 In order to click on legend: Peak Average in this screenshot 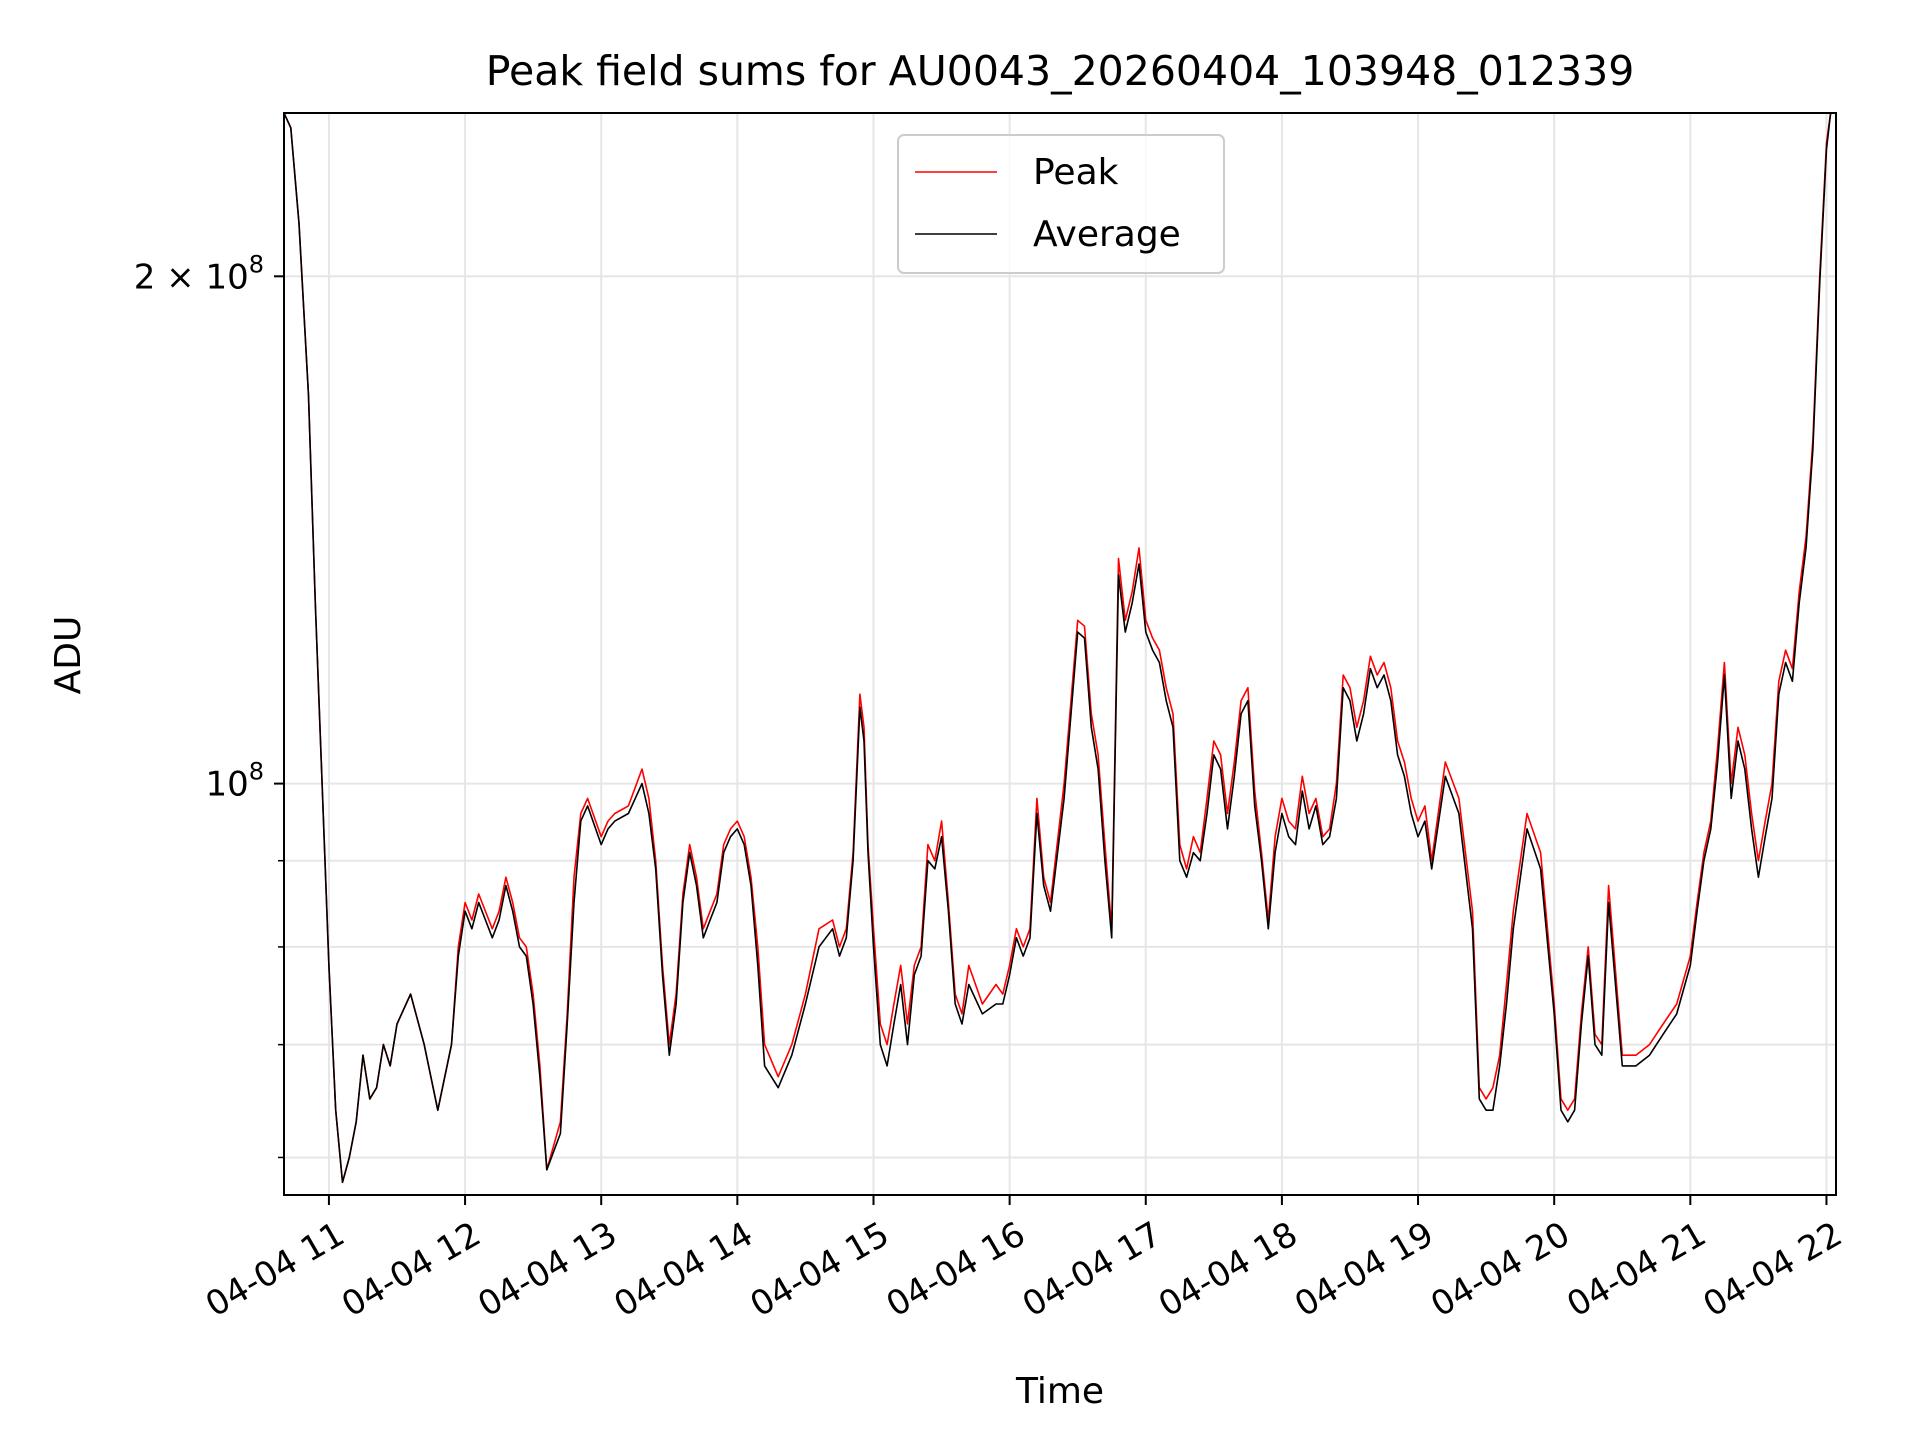, I will do `click(1061, 204)`.